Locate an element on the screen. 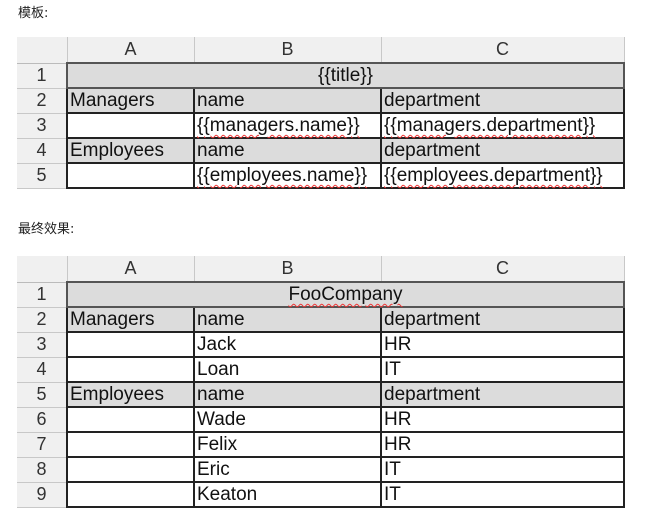  row-header: 8 is located at coordinates (42, 470).